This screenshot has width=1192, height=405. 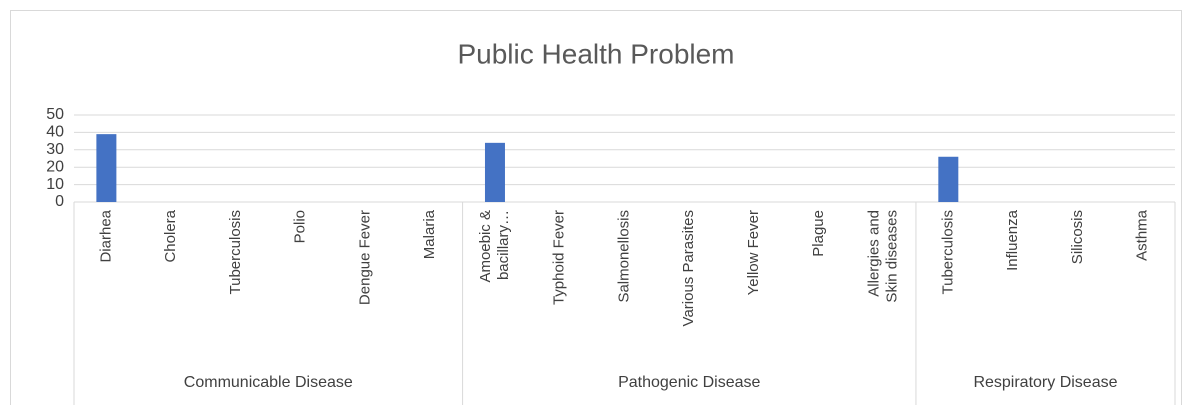 What do you see at coordinates (1012, 240) in the screenshot?
I see `x-tick-label: Influenza` at bounding box center [1012, 240].